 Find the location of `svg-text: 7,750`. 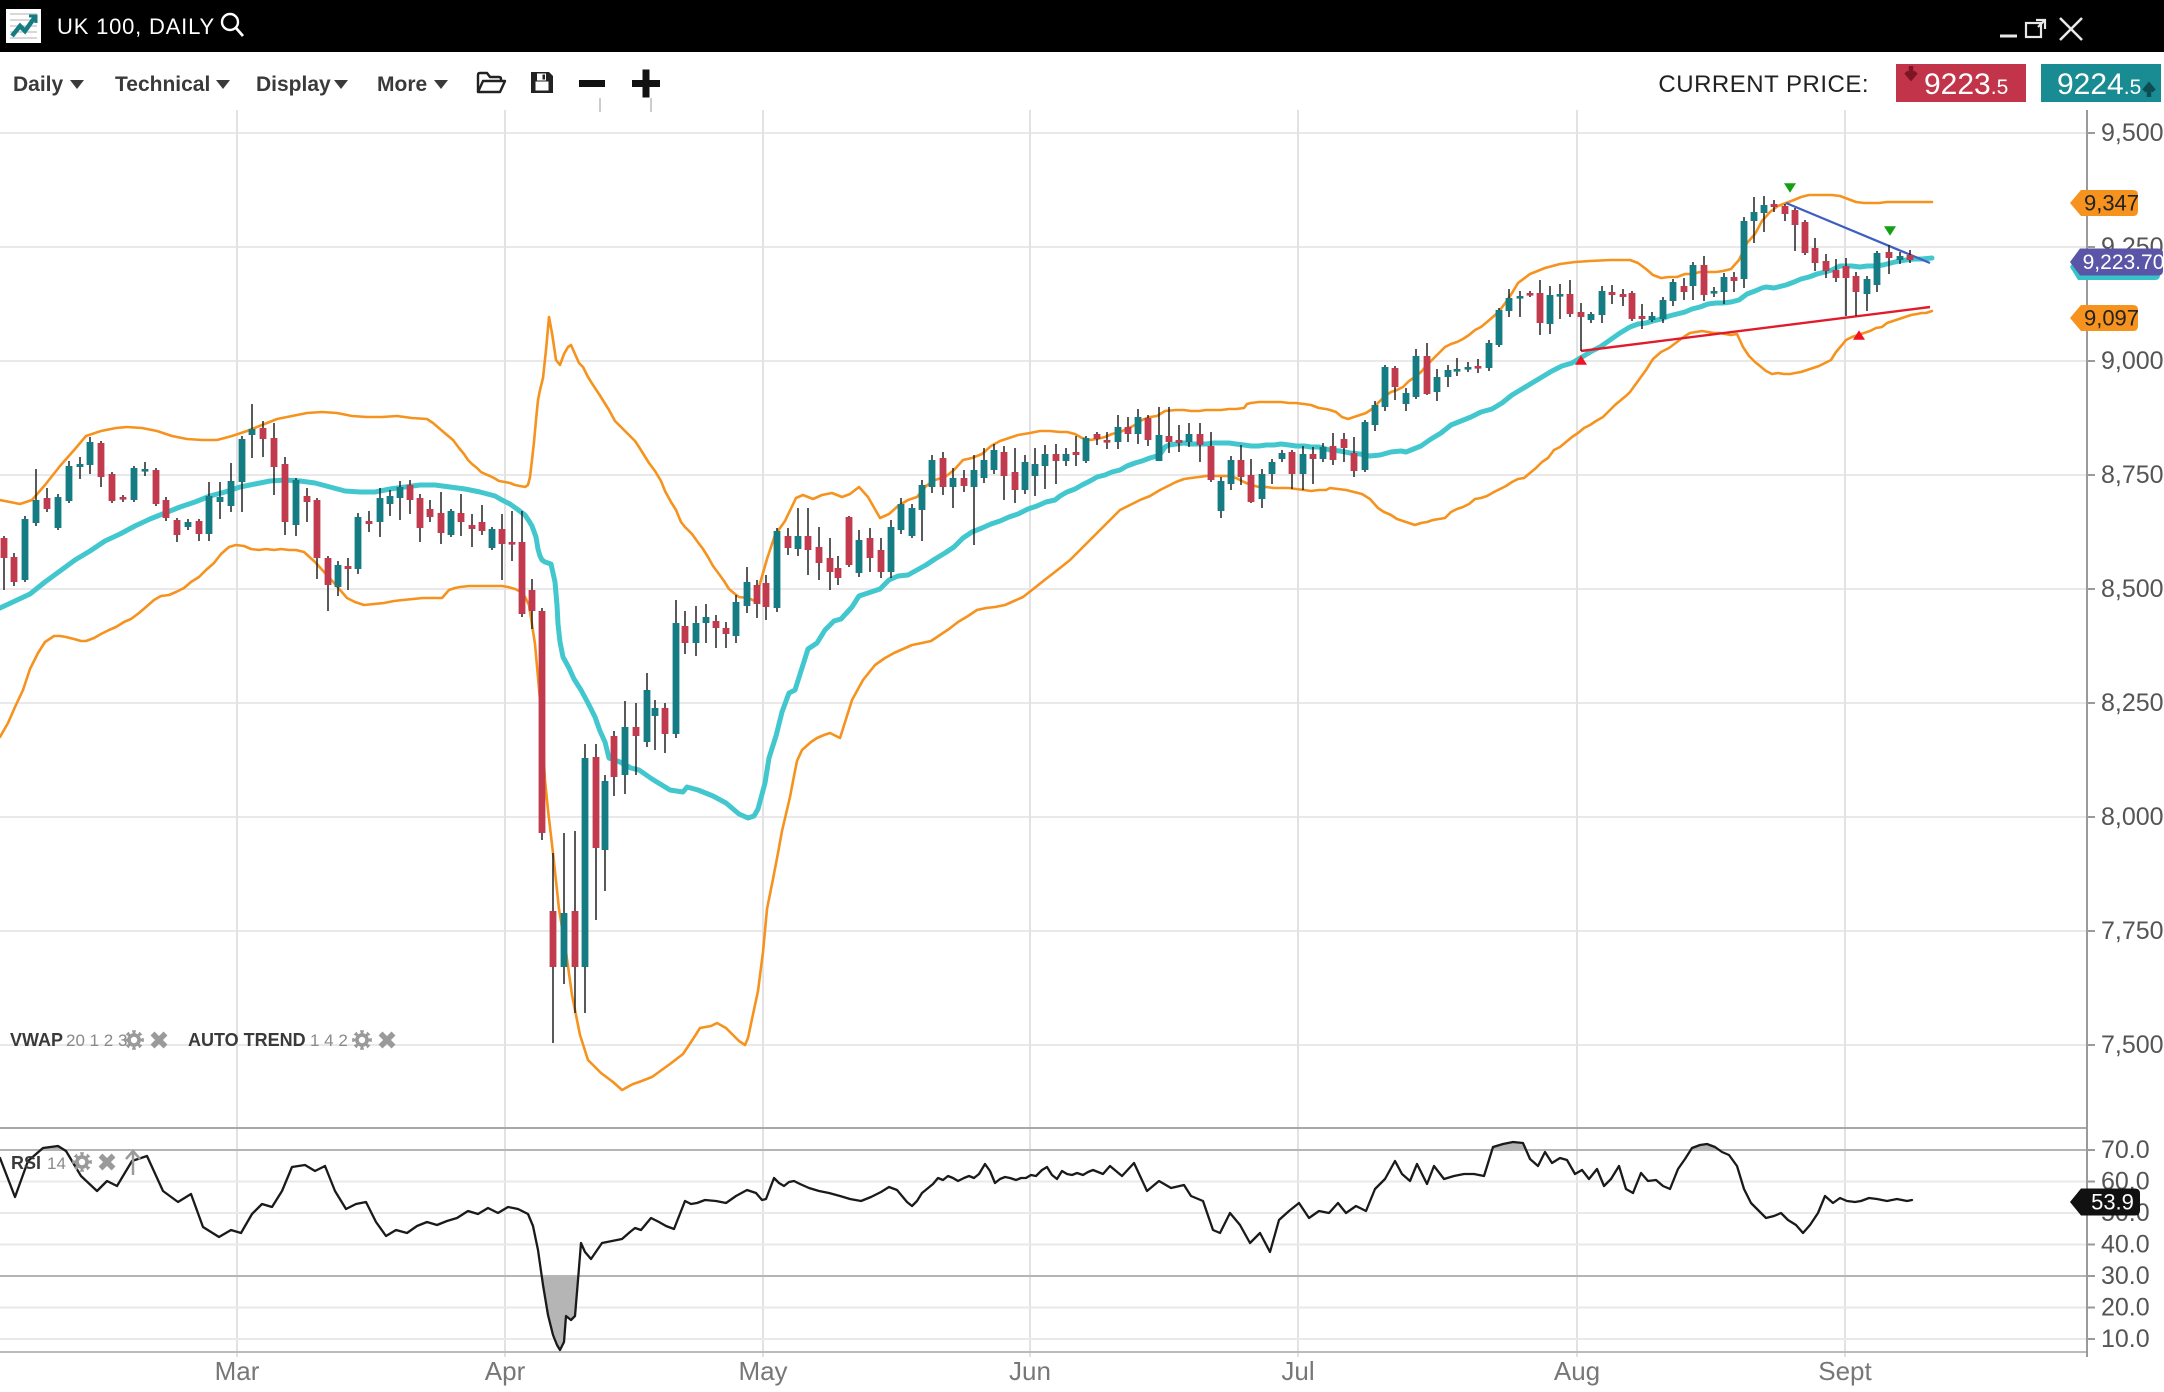

svg-text: 7,750 is located at coordinates (2132, 931).